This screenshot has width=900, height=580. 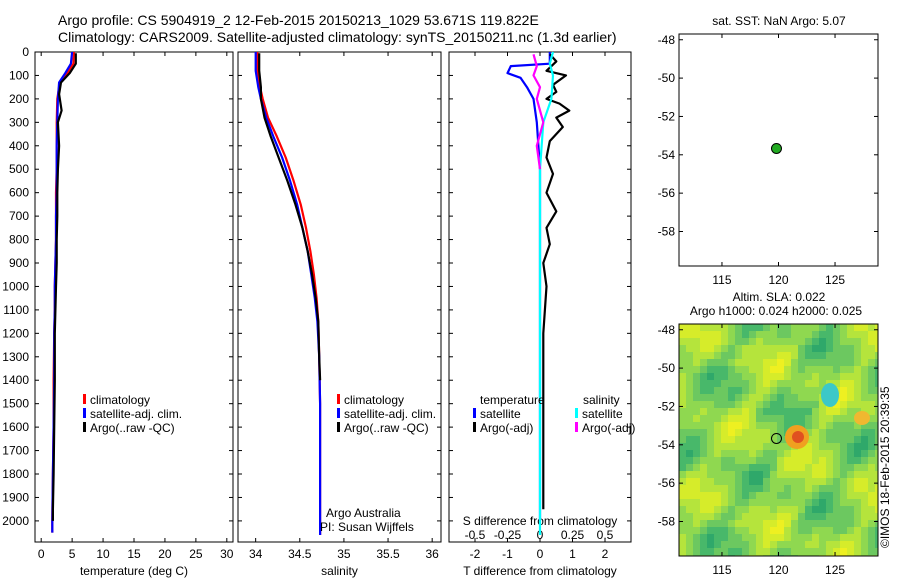 I want to click on series-line-argo_s, so click(x=538, y=112).